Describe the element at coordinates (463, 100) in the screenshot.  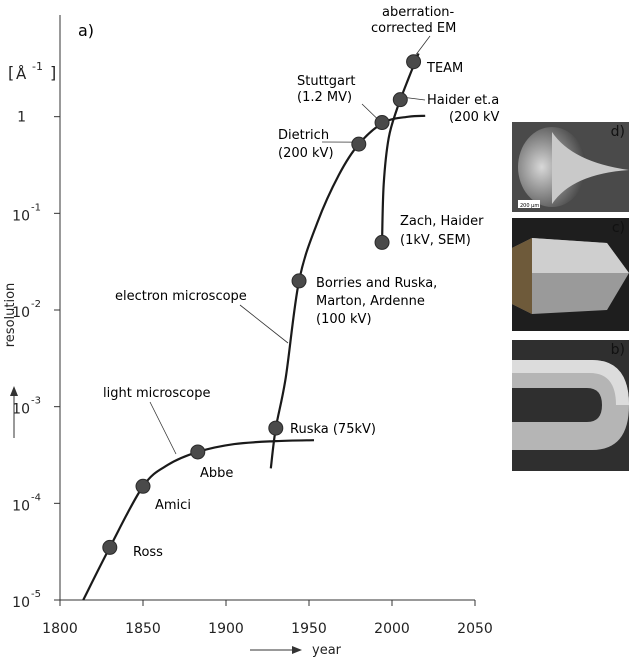
I see `haider-label-line1: Haider et.al` at that location.